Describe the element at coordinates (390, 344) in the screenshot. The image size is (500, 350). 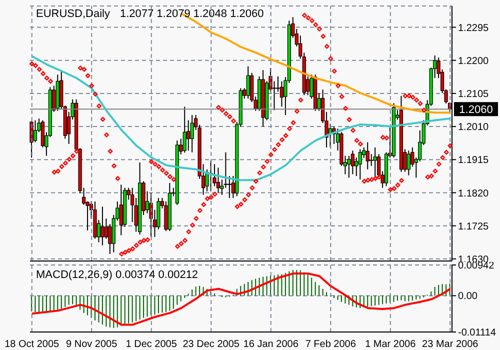
I see `x-tick-label: 1 Mar 2006` at that location.